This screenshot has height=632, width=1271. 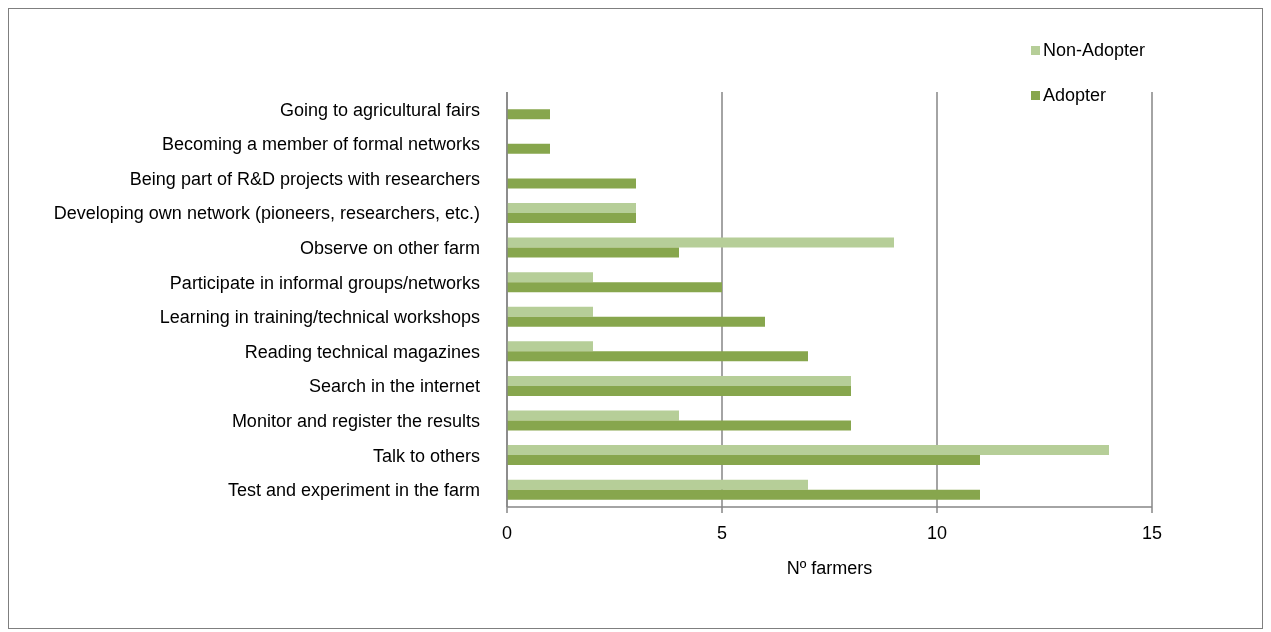 I want to click on y-tick-label: Going to agricultural fairs, so click(x=379, y=109).